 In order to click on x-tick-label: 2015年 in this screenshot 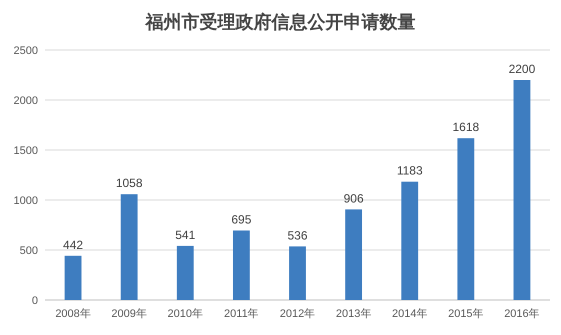, I will do `click(466, 314)`.